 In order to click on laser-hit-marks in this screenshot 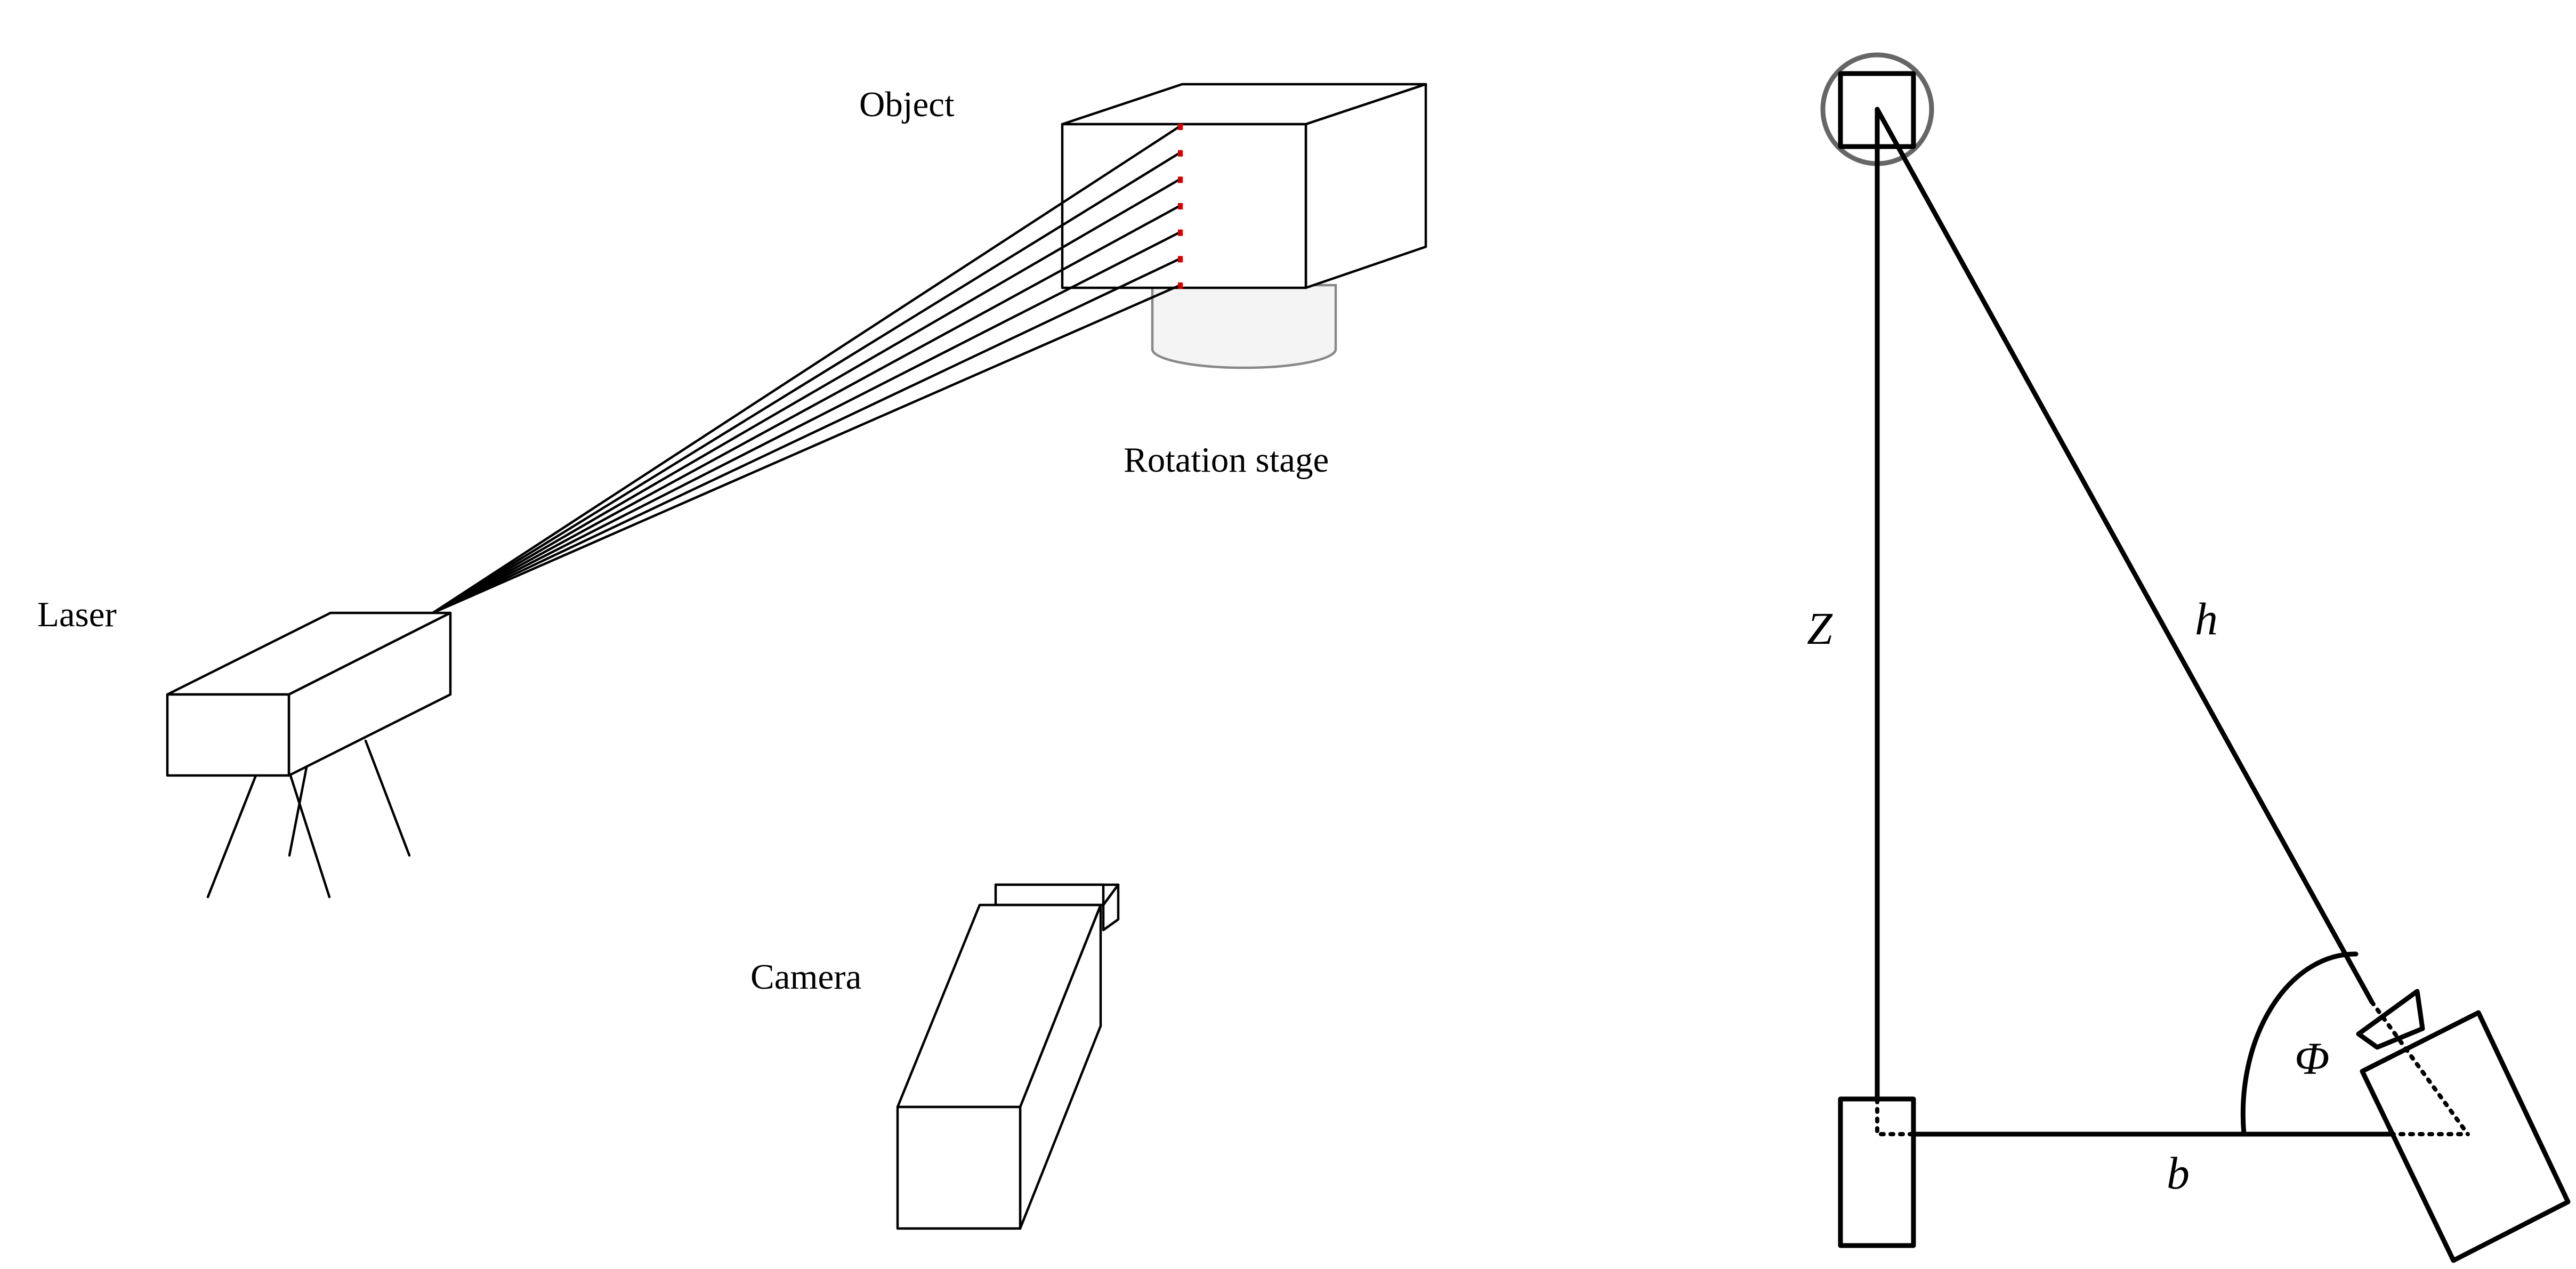, I will do `click(1180, 206)`.